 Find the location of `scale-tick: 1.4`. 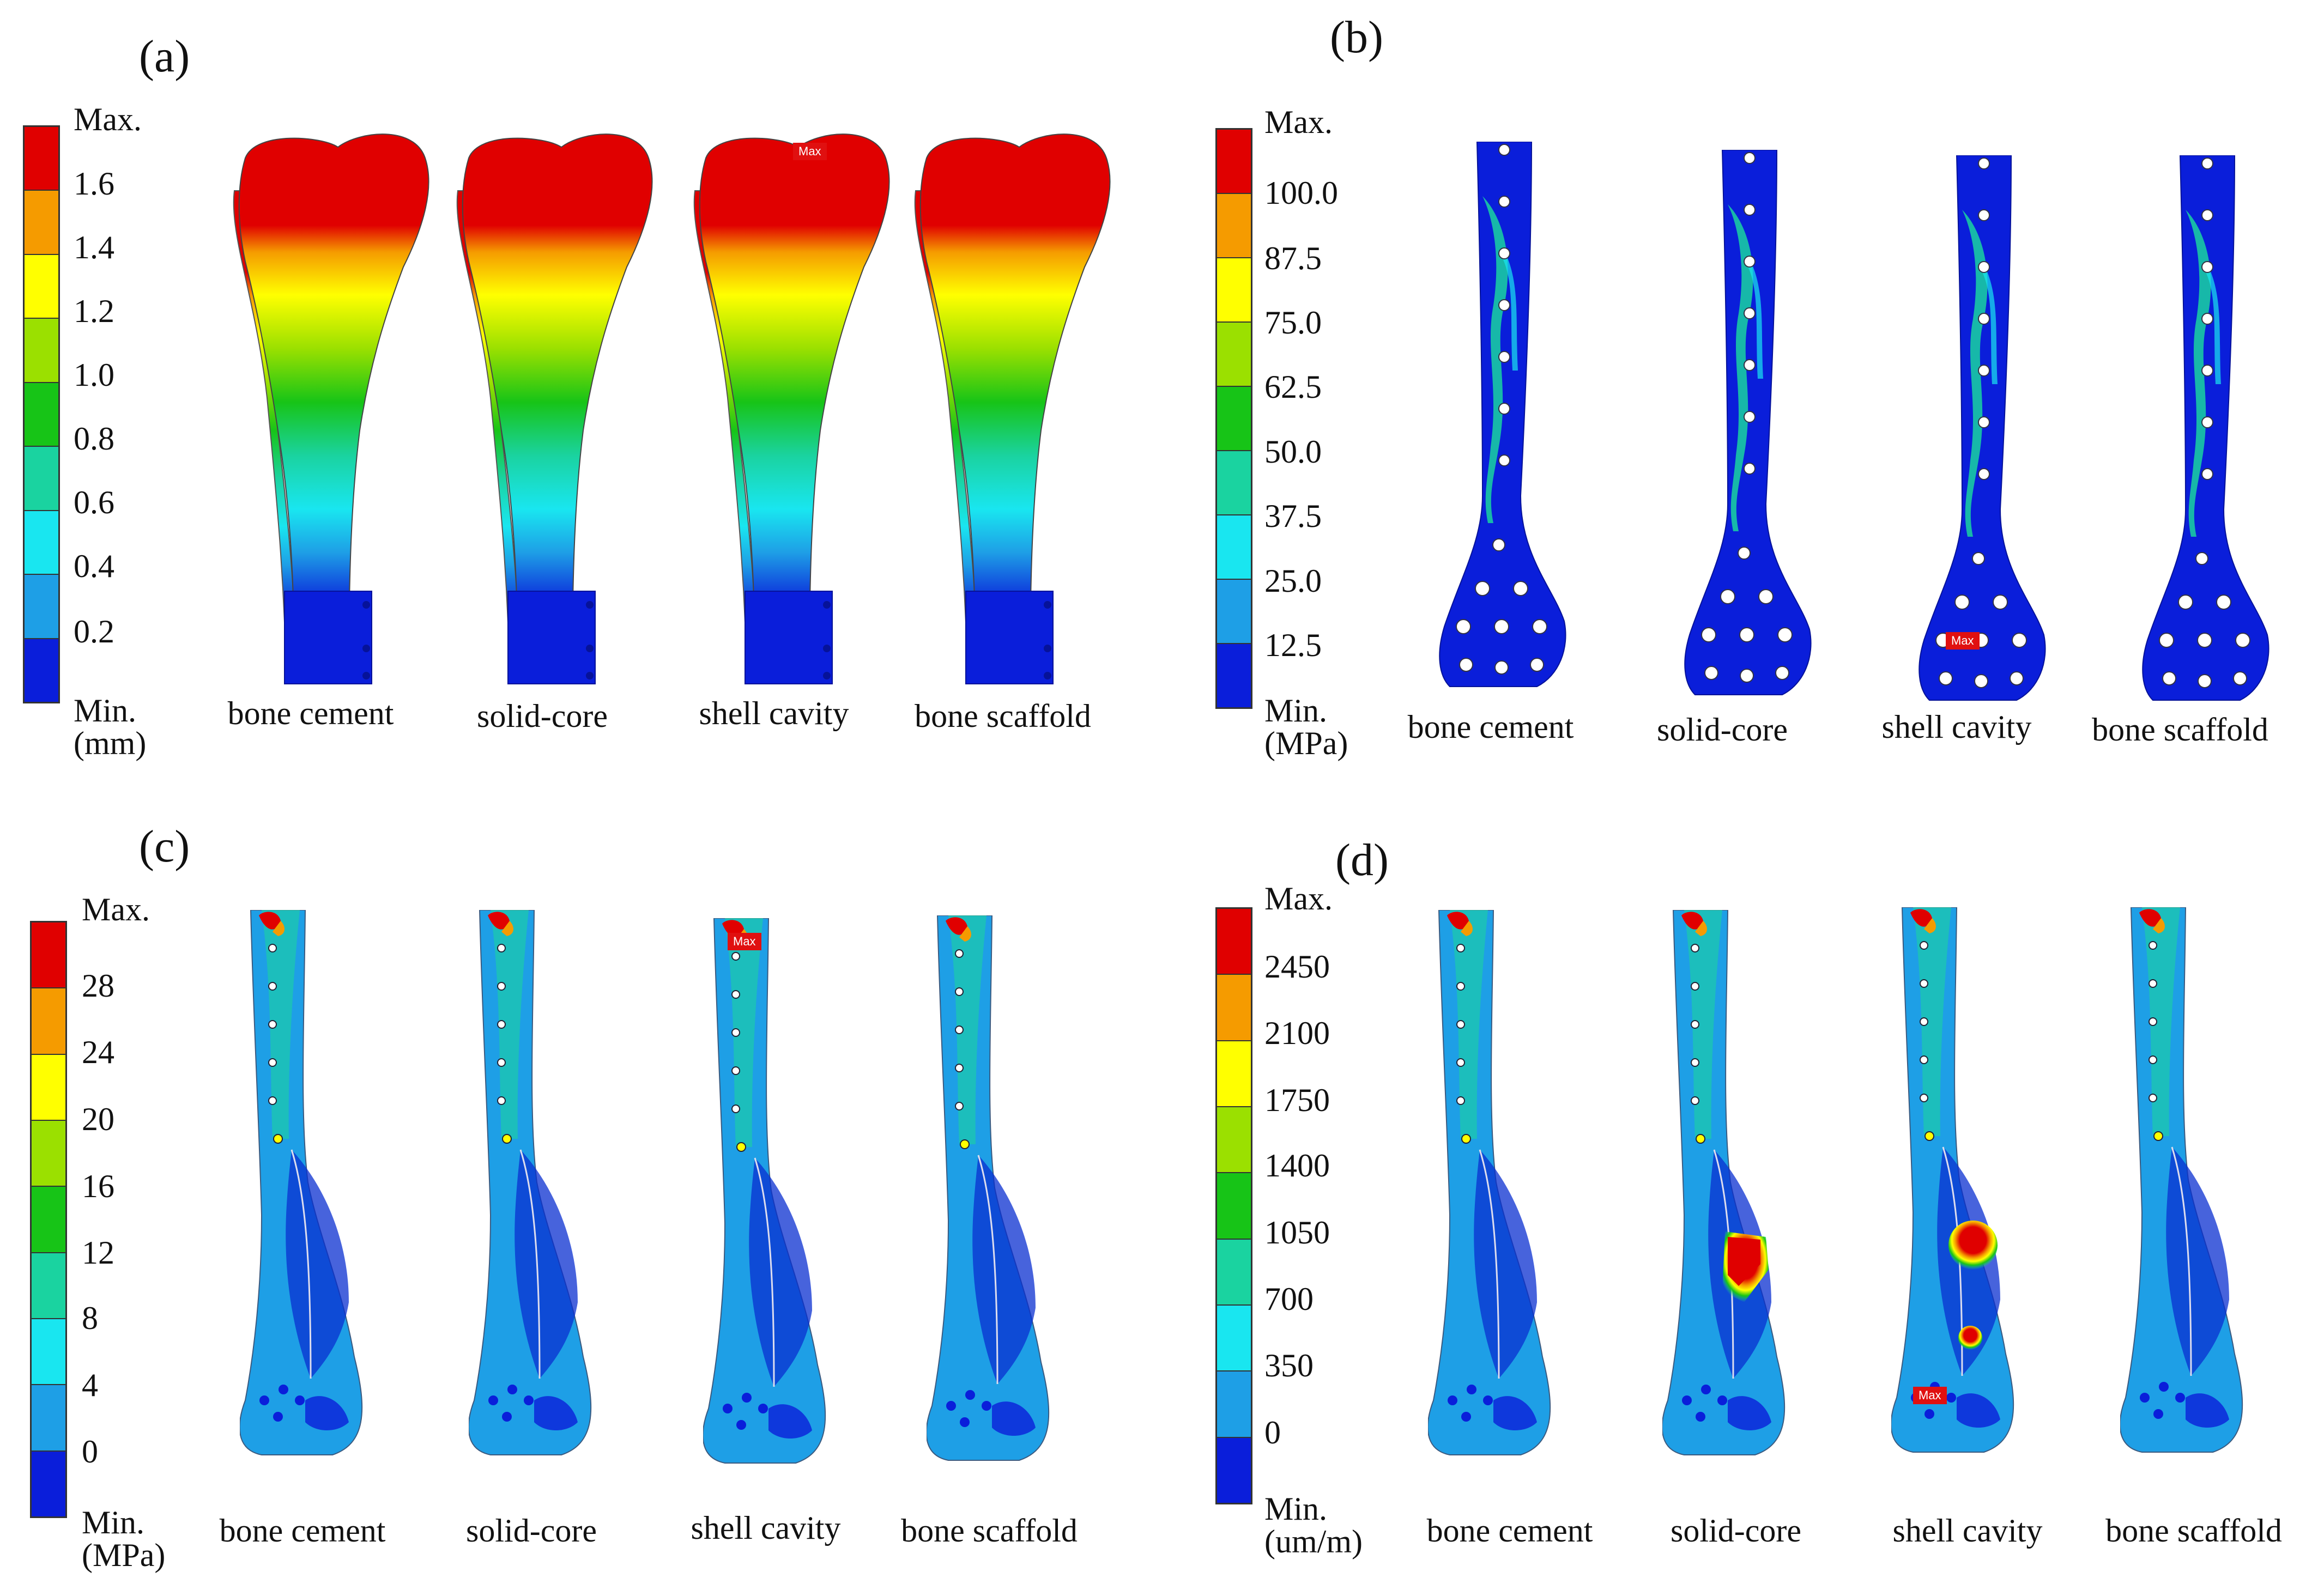

scale-tick: 1.4 is located at coordinates (94, 247).